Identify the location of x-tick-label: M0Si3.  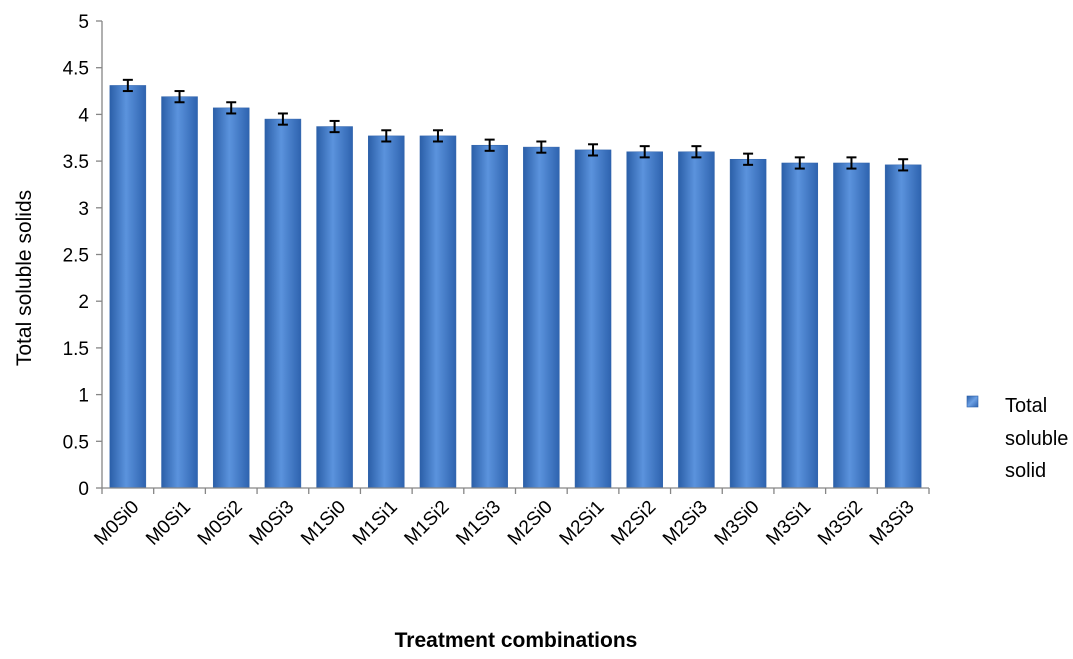
(272, 523).